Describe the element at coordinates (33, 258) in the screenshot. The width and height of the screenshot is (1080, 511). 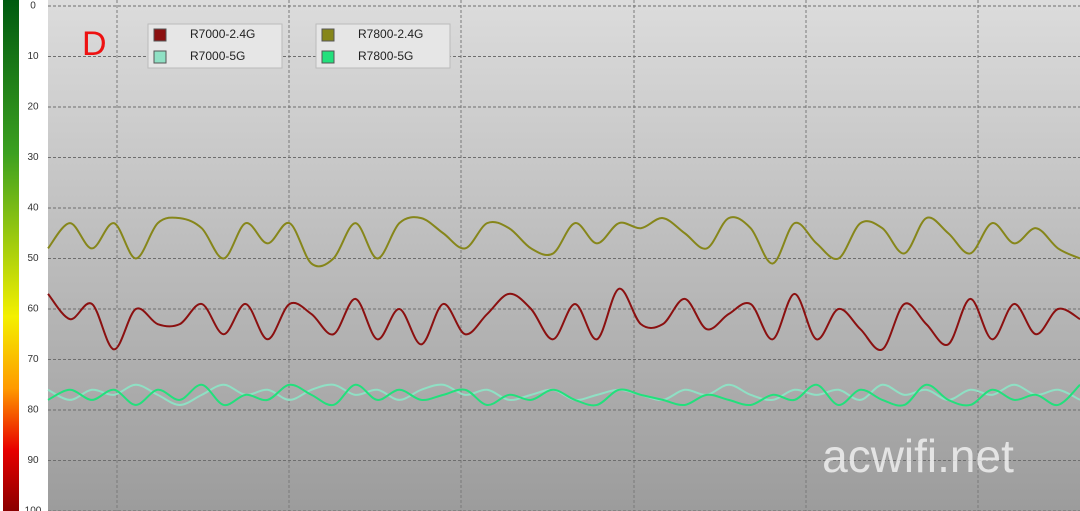
I see `y-tick-label: 50` at that location.